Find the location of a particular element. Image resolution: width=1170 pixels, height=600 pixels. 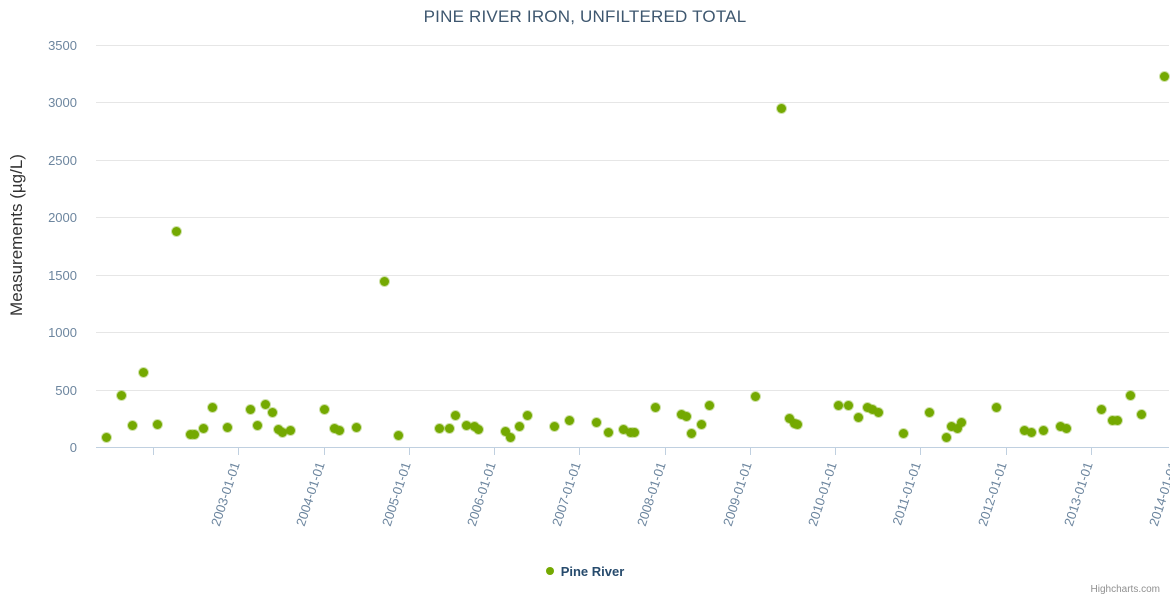

x-tick-label: 2011-01-01 is located at coordinates (907, 493).